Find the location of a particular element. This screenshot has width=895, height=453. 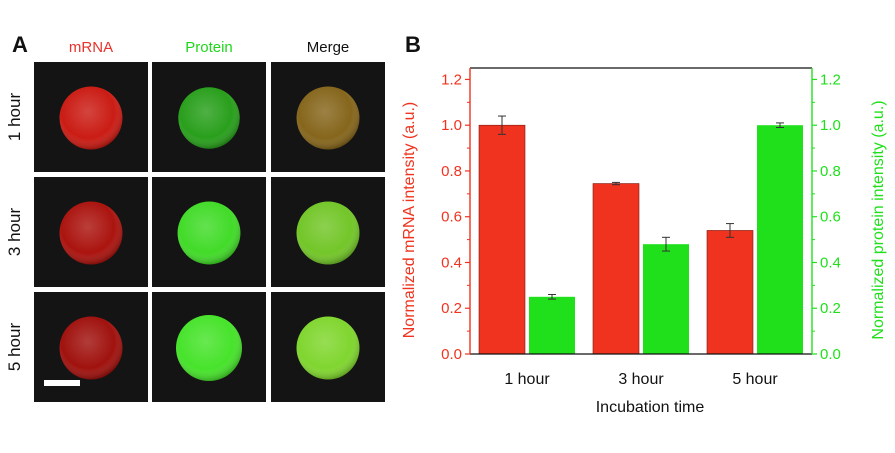

y-right-tick-label: 0.8 is located at coordinates (830, 171).